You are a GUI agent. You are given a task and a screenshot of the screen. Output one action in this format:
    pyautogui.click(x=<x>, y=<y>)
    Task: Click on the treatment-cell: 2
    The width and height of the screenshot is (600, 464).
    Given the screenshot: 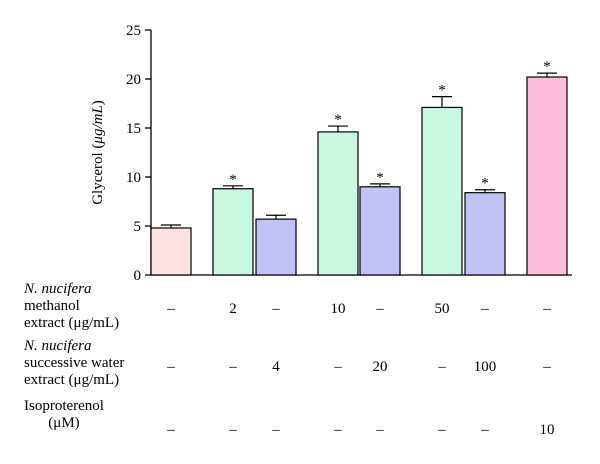 What is the action you would take?
    pyautogui.click(x=233, y=309)
    